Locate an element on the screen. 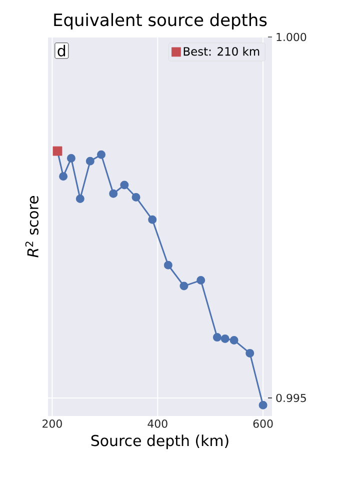 The width and height of the screenshot is (339, 484). chart-title: Equivalent source depths is located at coordinates (160, 21).